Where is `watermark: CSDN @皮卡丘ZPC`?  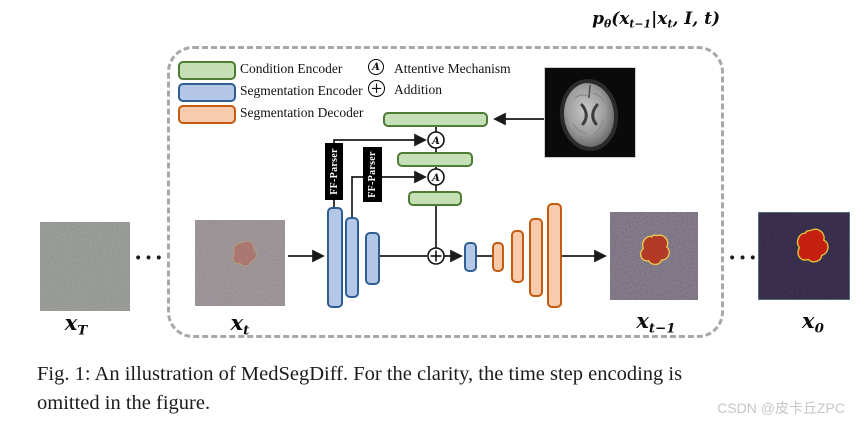 watermark: CSDN @皮卡丘ZPC is located at coordinates (781, 408).